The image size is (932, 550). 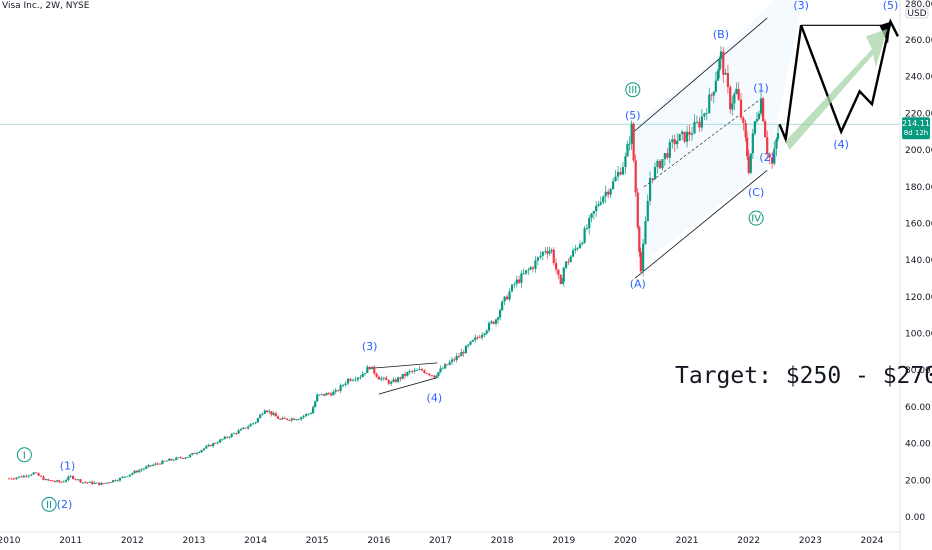 I want to click on x-tick-label: 2023, so click(x=810, y=541).